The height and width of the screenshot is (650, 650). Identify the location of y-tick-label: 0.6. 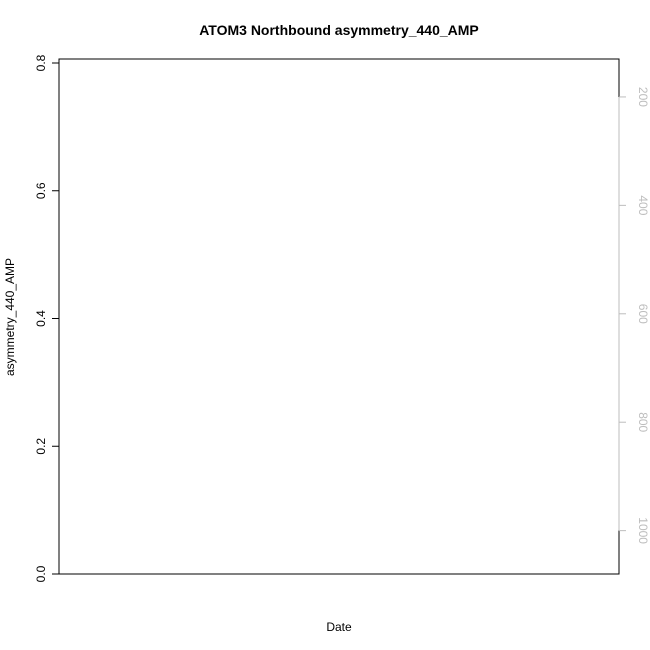
(41, 190).